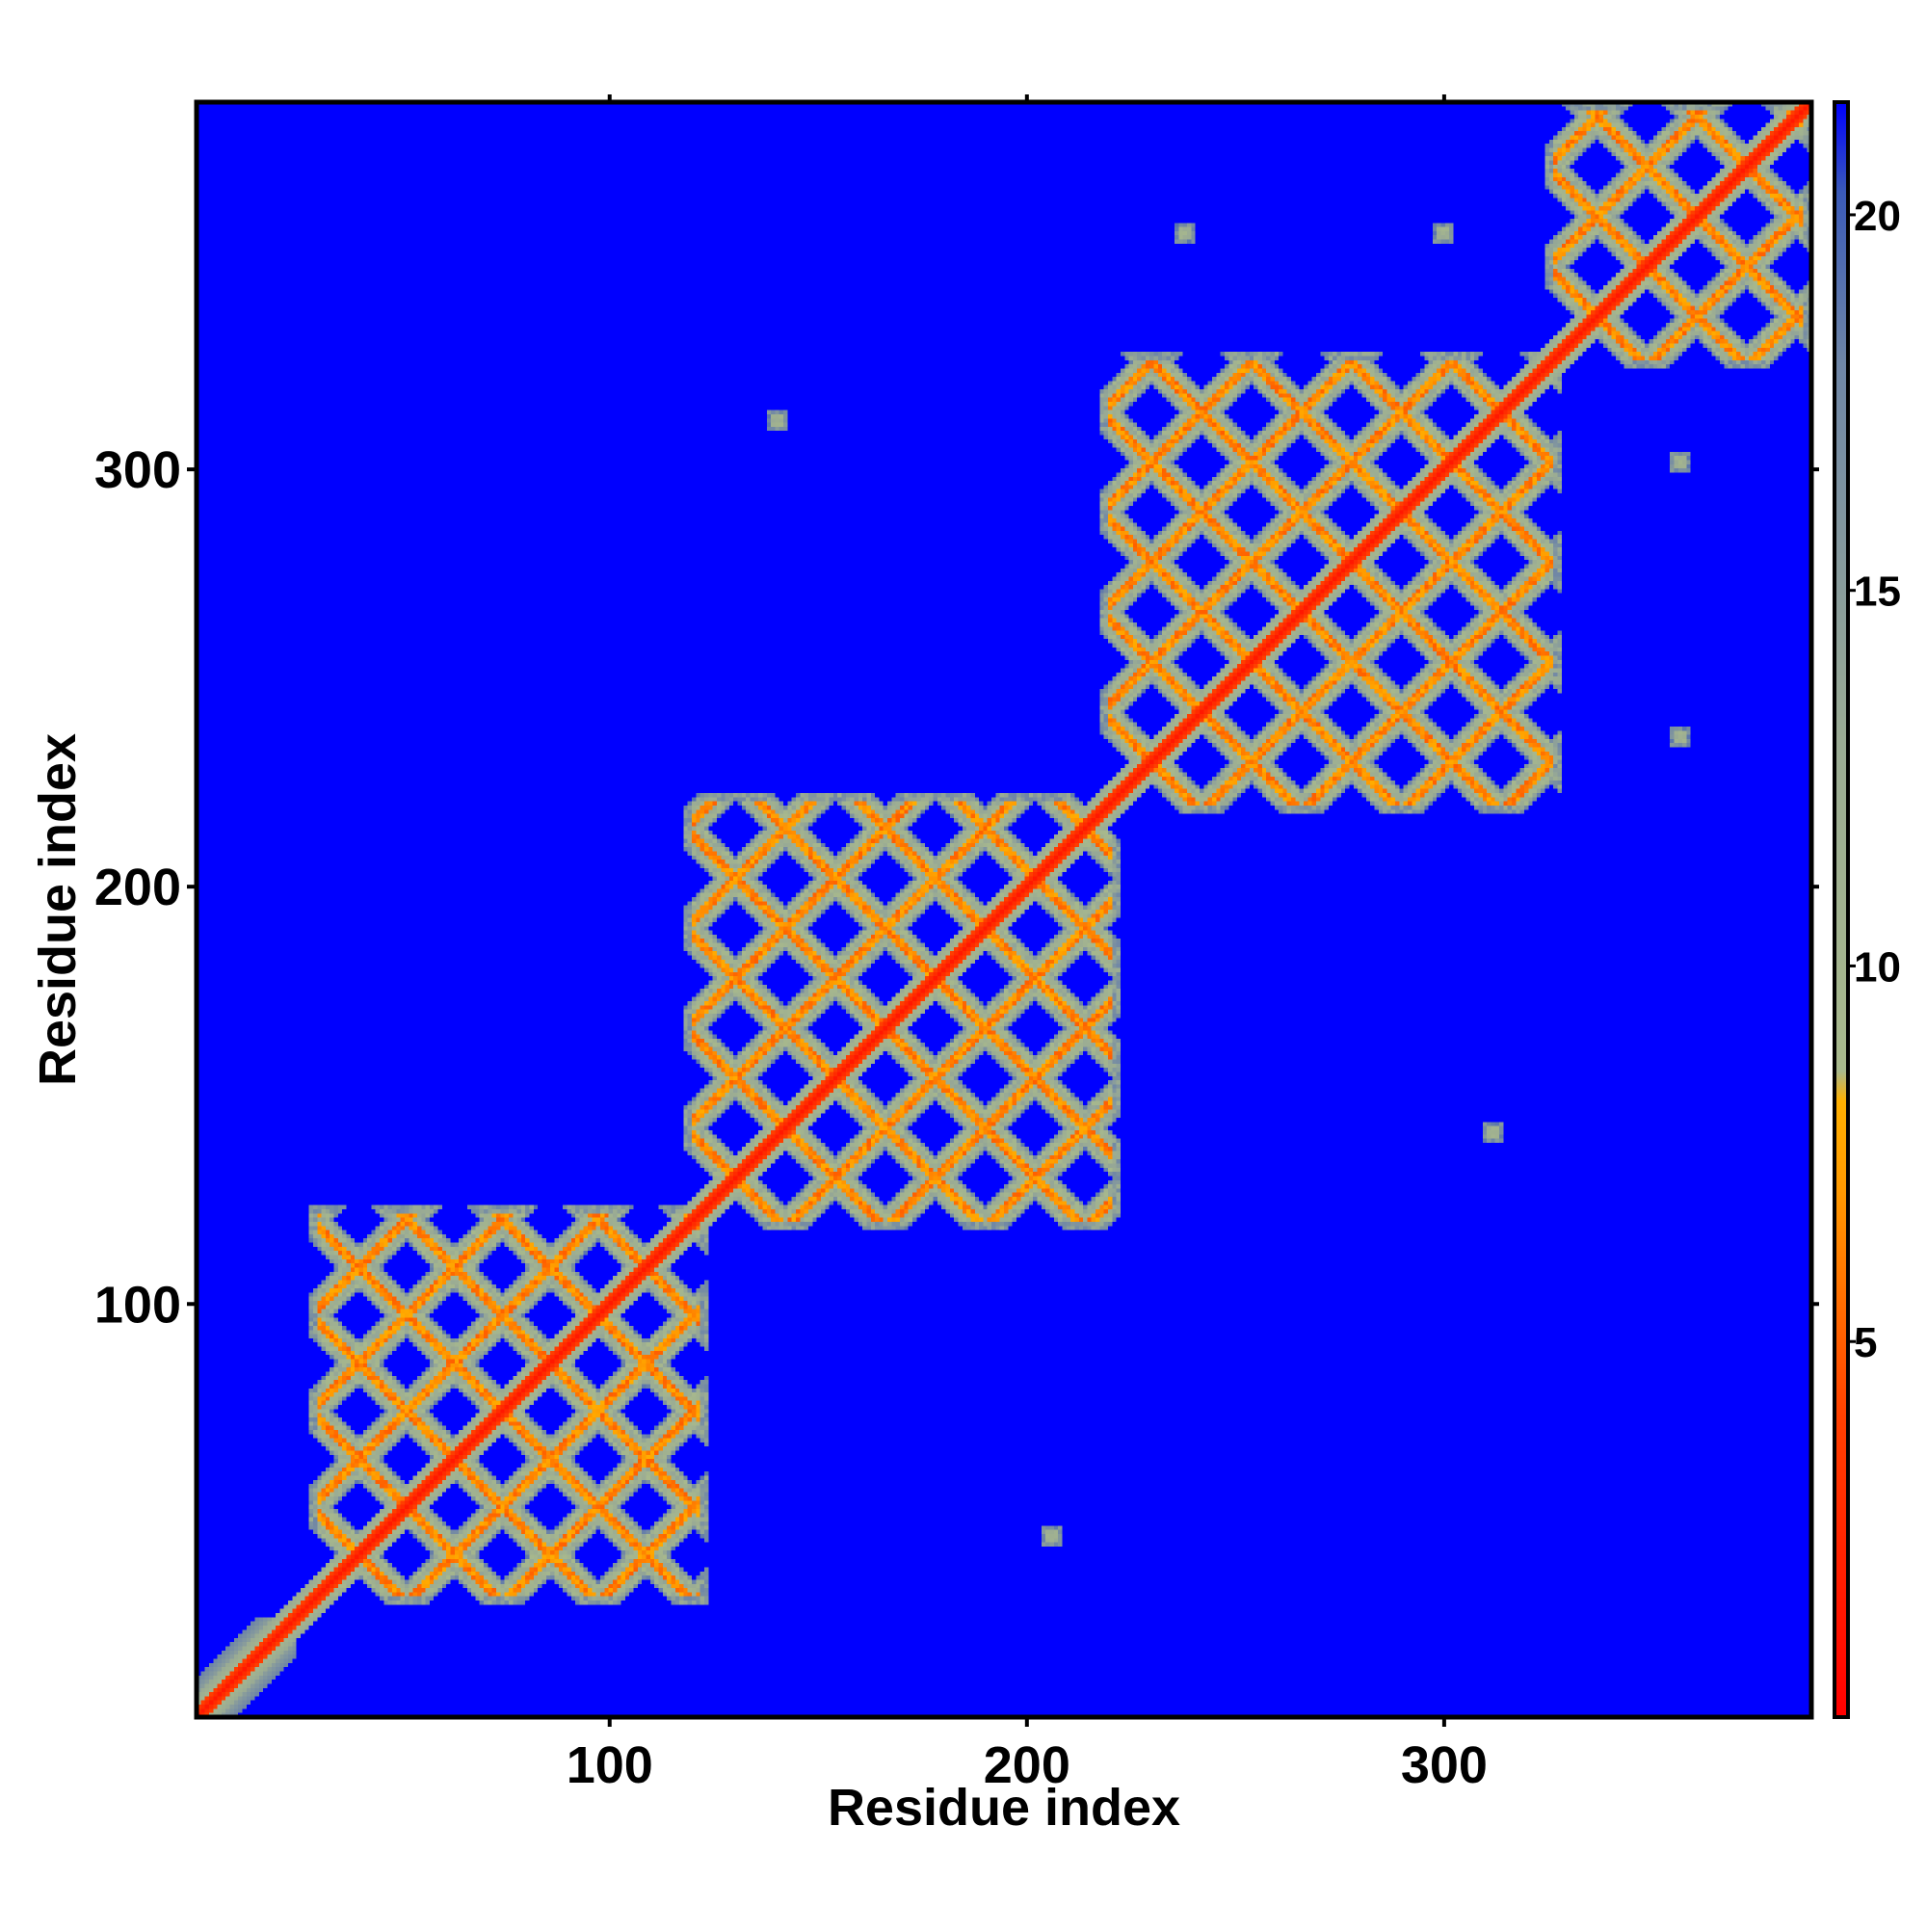  I want to click on y-tick-label: 300, so click(137, 470).